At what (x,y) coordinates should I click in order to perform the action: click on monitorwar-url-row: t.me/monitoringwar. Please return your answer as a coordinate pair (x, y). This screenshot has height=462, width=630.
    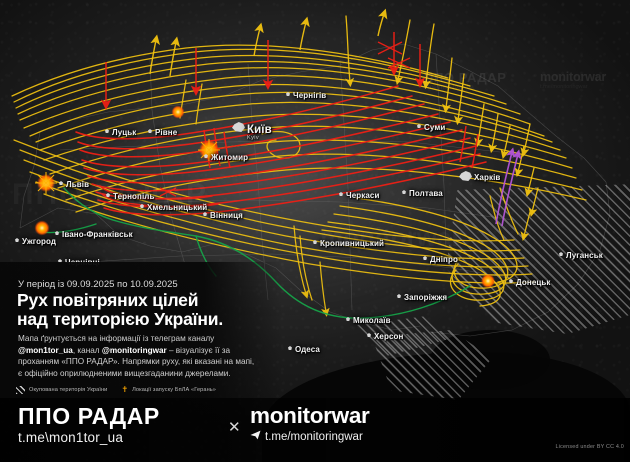
    Looking at the image, I should click on (310, 436).